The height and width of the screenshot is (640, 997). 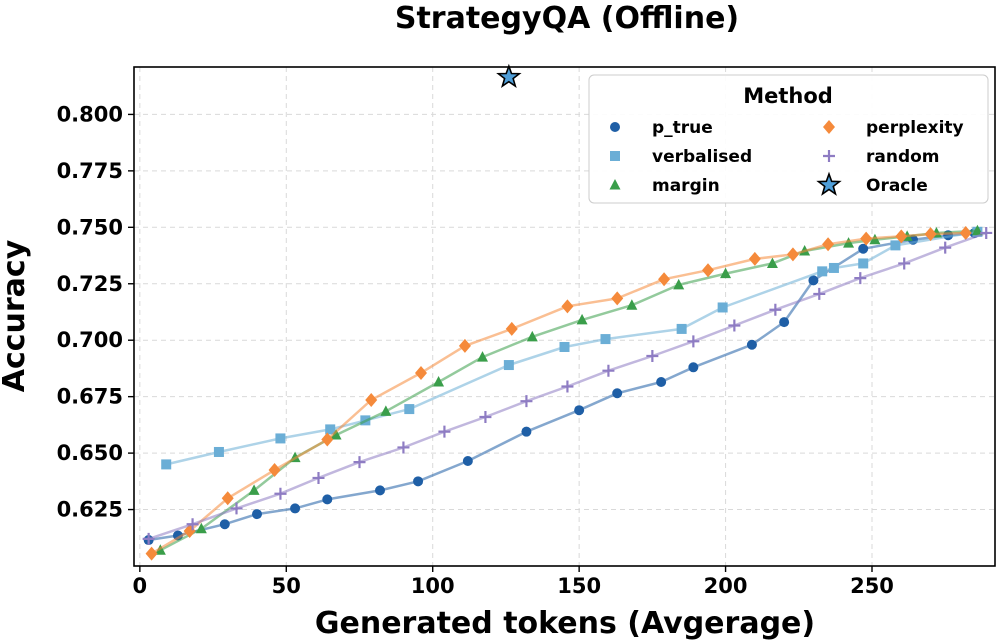 I want to click on legend-label-random: random, so click(x=903, y=157).